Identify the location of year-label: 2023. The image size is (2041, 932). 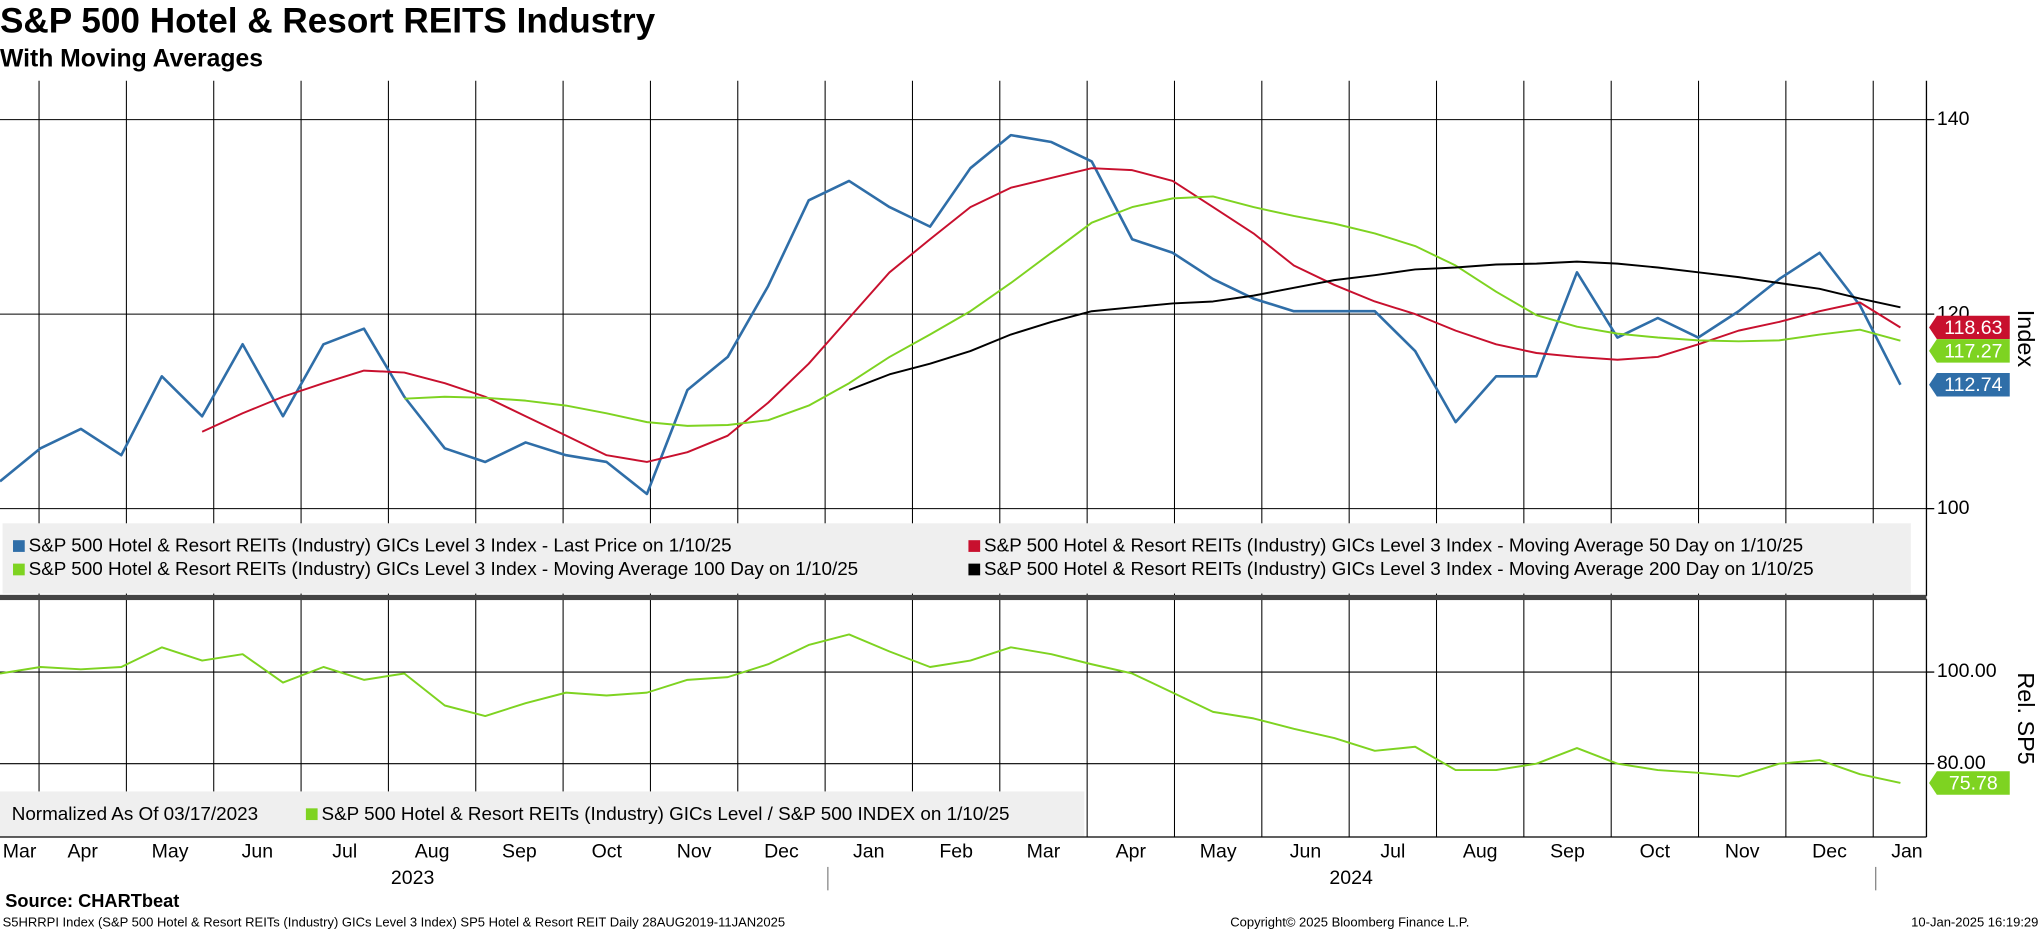
(412, 878).